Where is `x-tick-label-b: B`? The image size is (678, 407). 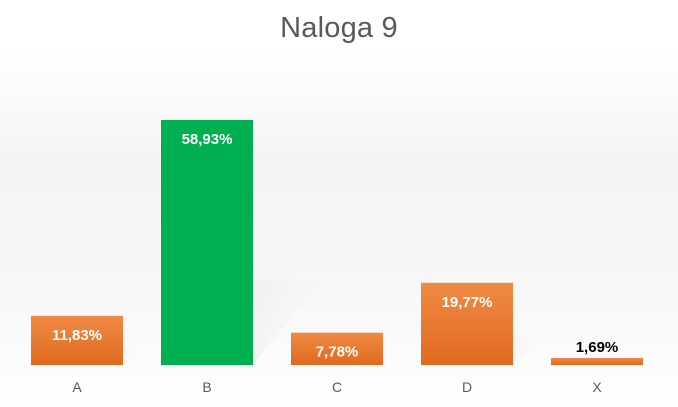 x-tick-label-b: B is located at coordinates (206, 387).